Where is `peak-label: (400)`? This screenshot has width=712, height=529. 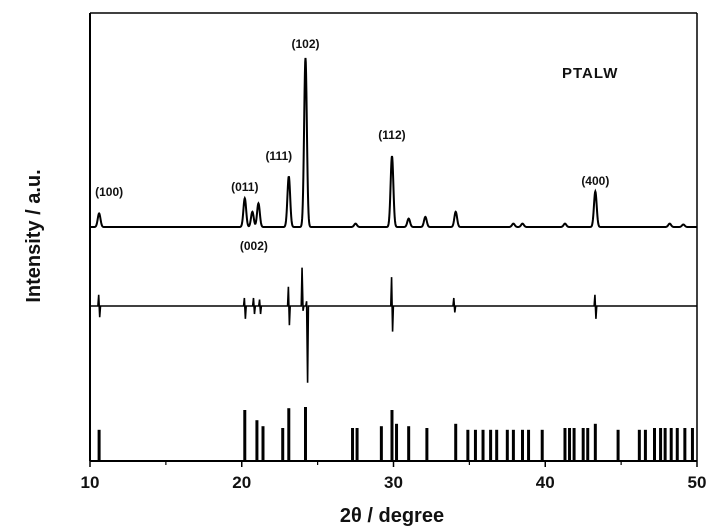 peak-label: (400) is located at coordinates (595, 181).